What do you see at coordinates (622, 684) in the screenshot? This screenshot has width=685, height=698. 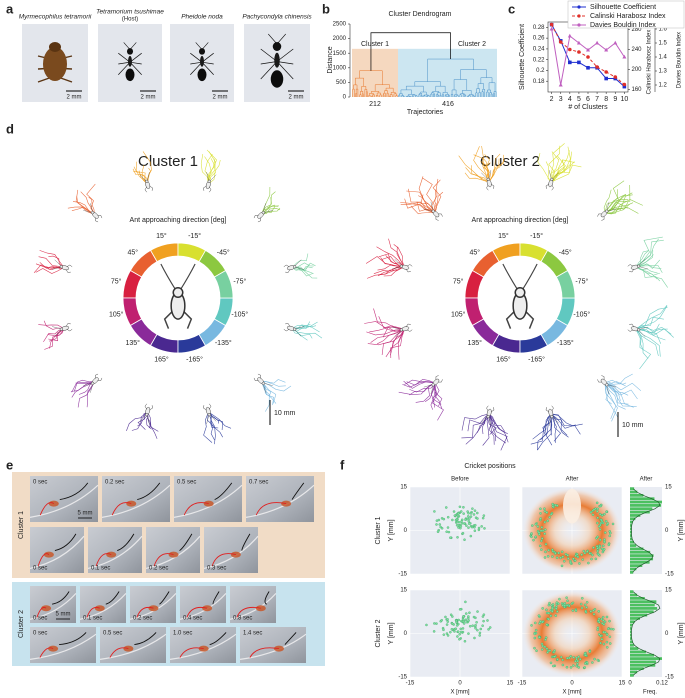 I see `x-tick-label: 15` at bounding box center [622, 684].